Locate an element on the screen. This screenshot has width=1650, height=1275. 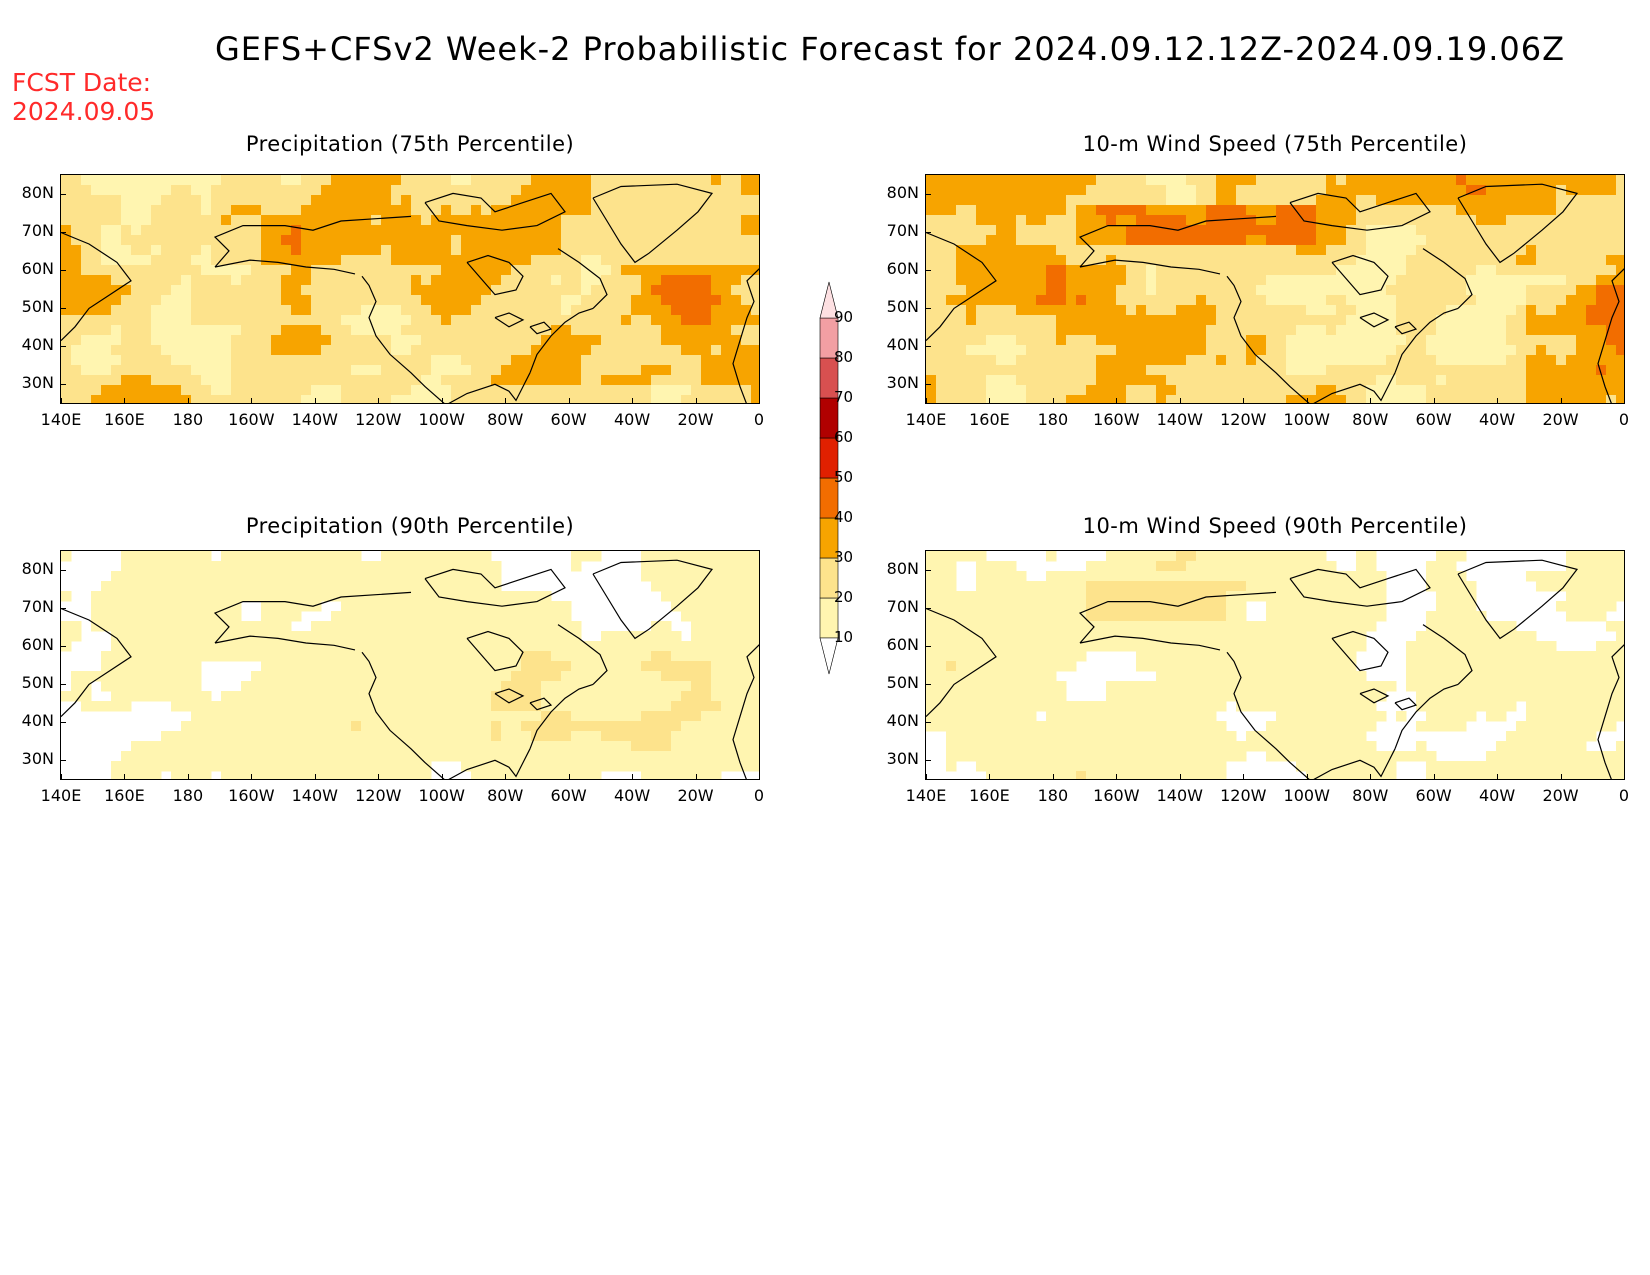
panel-title-precip90: Precipitation (90th Percentile) is located at coordinates (410, 526).